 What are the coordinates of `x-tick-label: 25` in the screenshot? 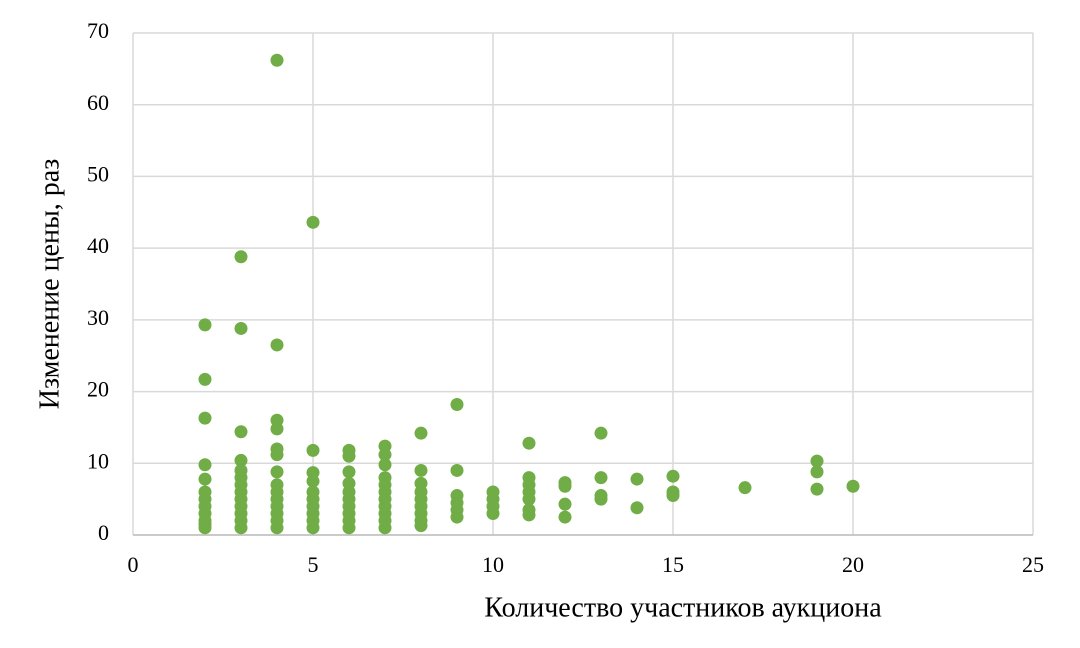 It's located at (1033, 564).